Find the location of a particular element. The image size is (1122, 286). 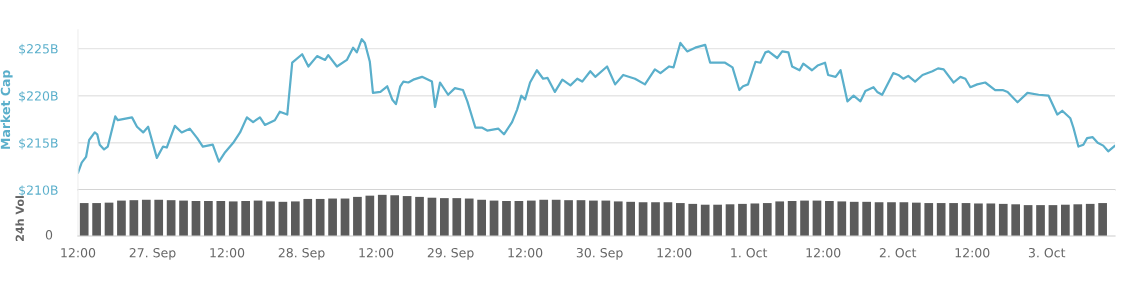

x-tick-label: 2. Oct is located at coordinates (898, 252).